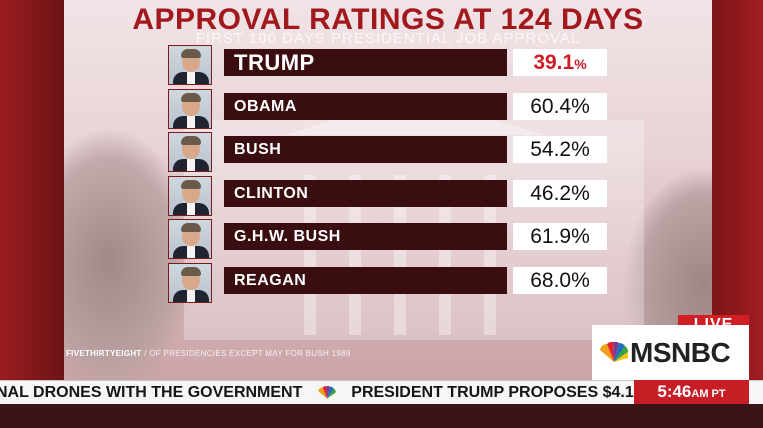 This screenshot has height=428, width=763. What do you see at coordinates (104, 353) in the screenshot?
I see `source-brand: FIVETHIRTYEIGHT` at bounding box center [104, 353].